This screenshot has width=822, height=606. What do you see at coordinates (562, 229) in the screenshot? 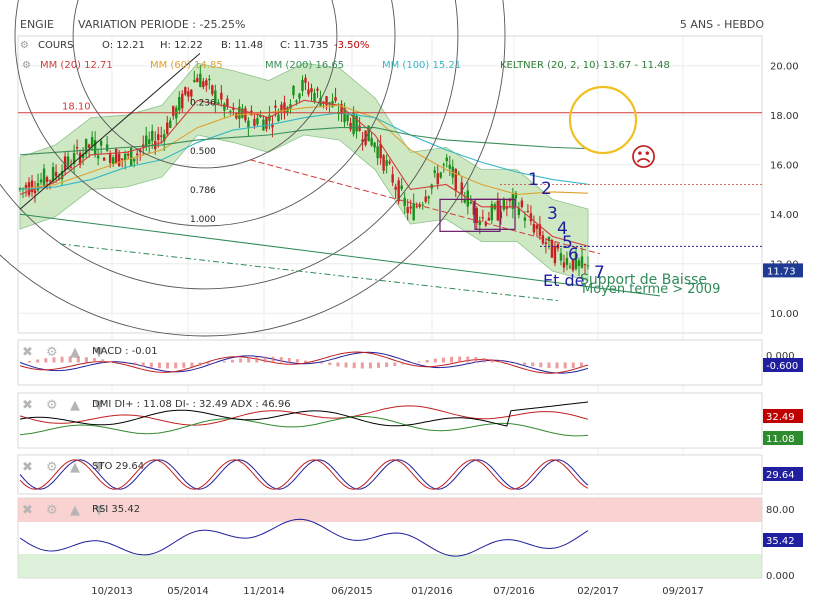
I see `wave-label: 4` at bounding box center [562, 229].